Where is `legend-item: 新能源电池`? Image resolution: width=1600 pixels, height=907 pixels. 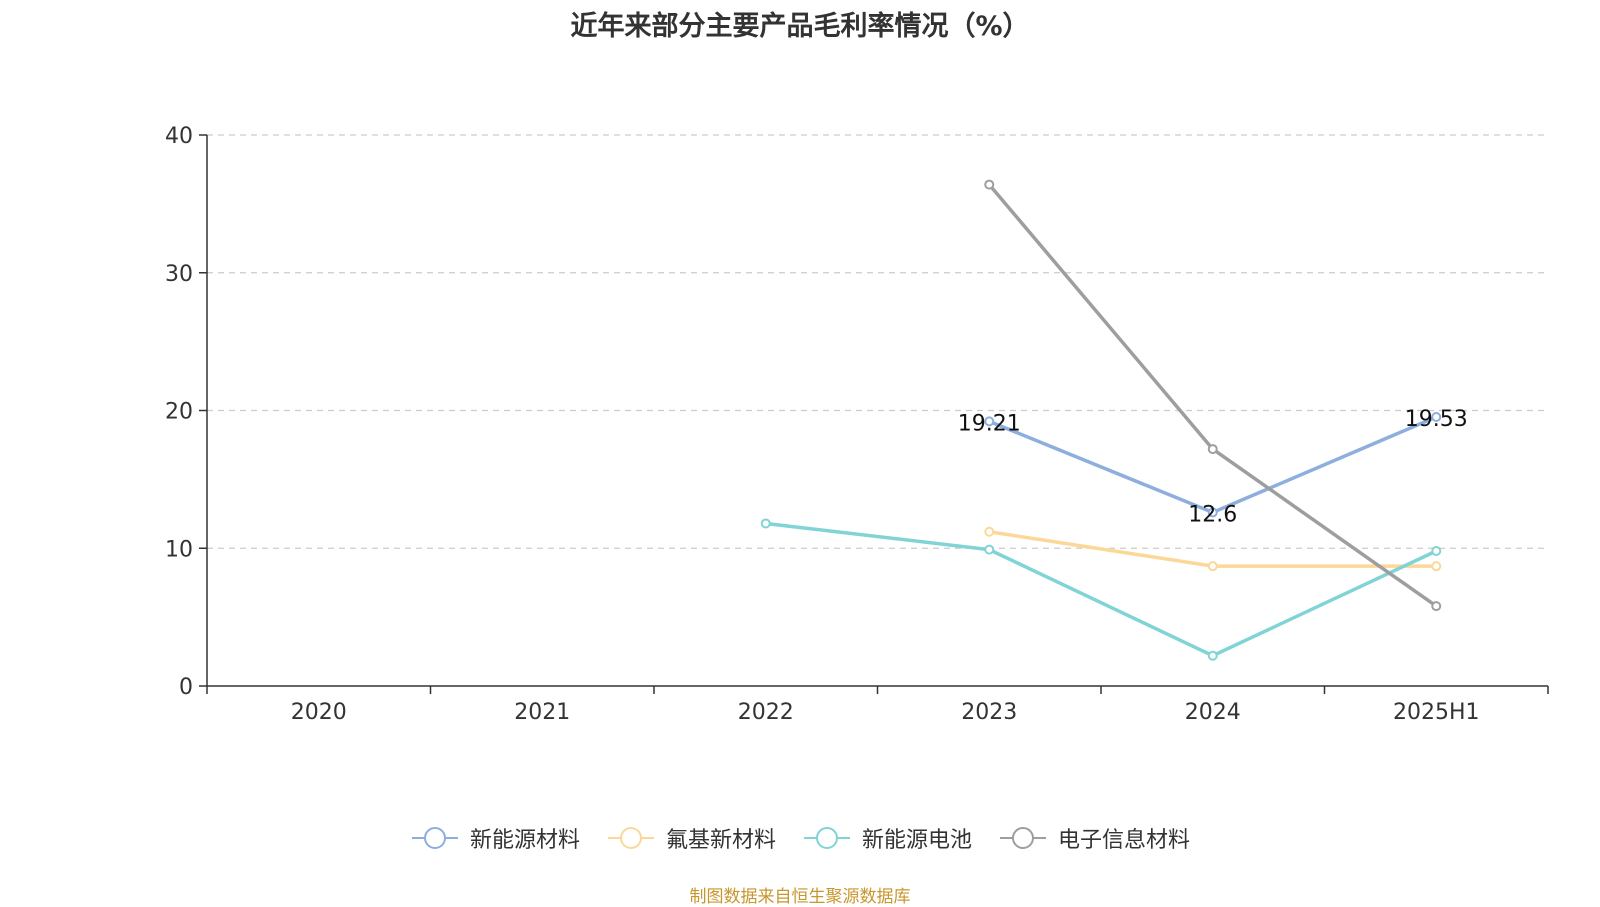
legend-item: 新能源电池 is located at coordinates (887, 838).